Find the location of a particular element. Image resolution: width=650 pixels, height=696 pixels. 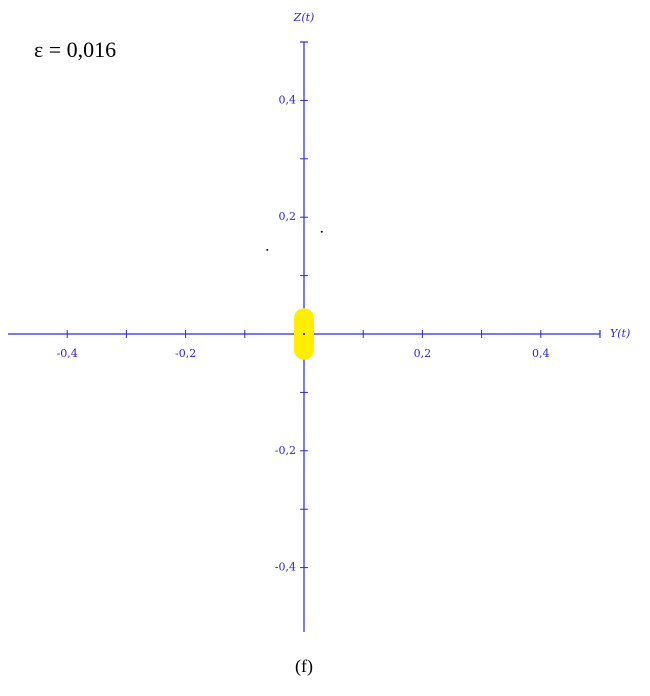

x-tick-label: 0,4 is located at coordinates (541, 353).